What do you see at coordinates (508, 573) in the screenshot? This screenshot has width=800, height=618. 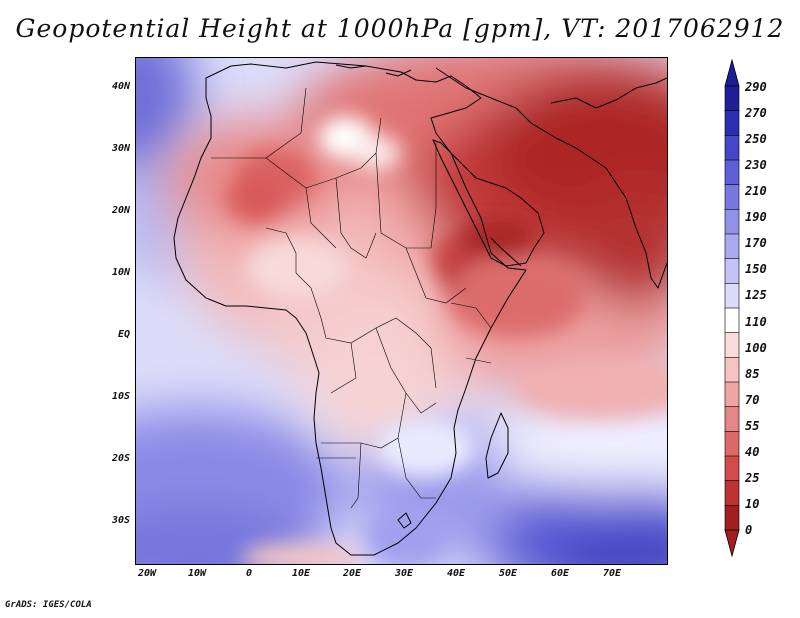 I see `lon-tick-50e: 50E` at bounding box center [508, 573].